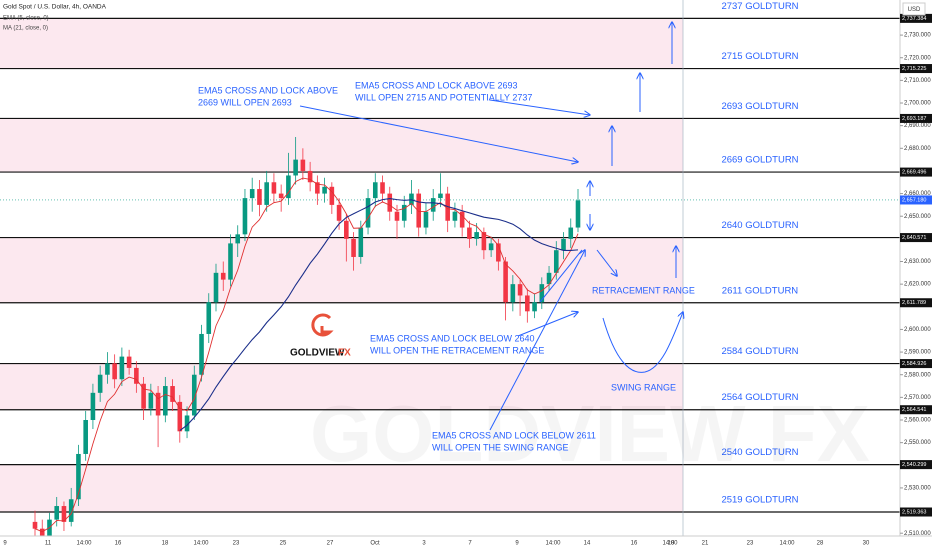 The width and height of the screenshot is (932, 550). What do you see at coordinates (268, 90) in the screenshot?
I see `annotation: EMA5 CROSS AND LOCK ABOVE` at bounding box center [268, 90].